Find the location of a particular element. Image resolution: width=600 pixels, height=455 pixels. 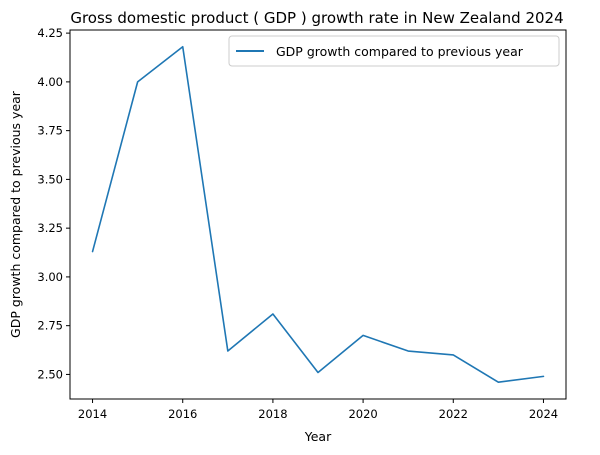

legend-box is located at coordinates (394, 51).